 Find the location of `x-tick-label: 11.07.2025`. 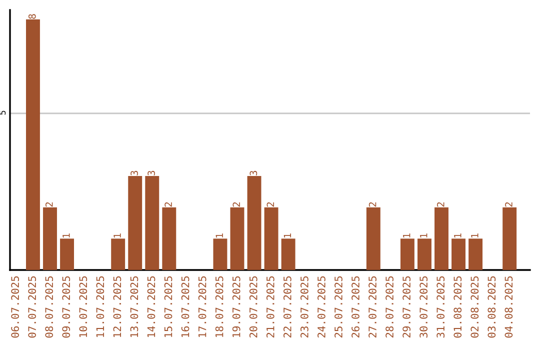

x-tick-label: 11.07.2025 is located at coordinates (100, 307).